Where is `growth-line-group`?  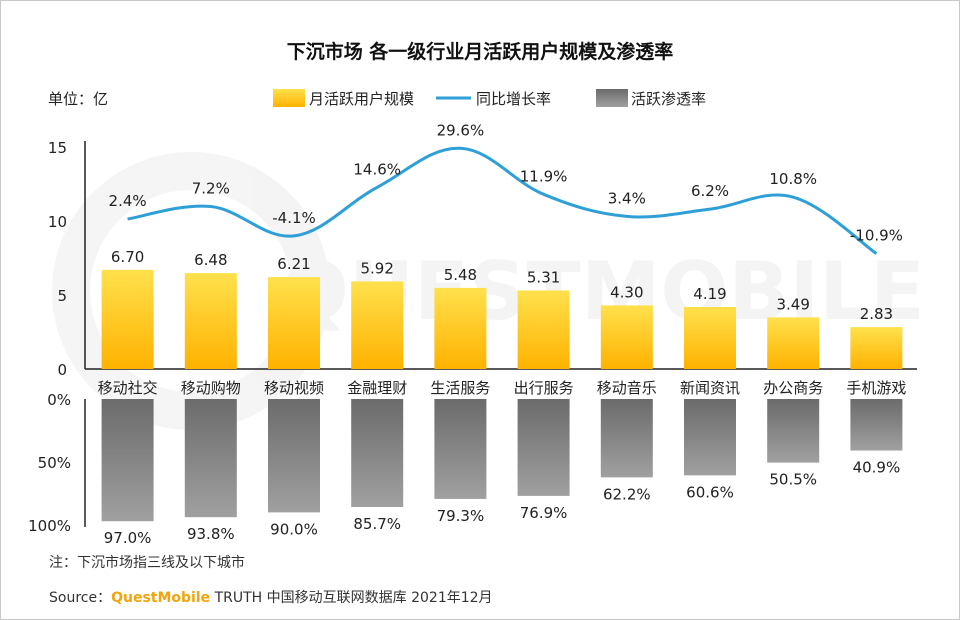
growth-line-group is located at coordinates (502, 200).